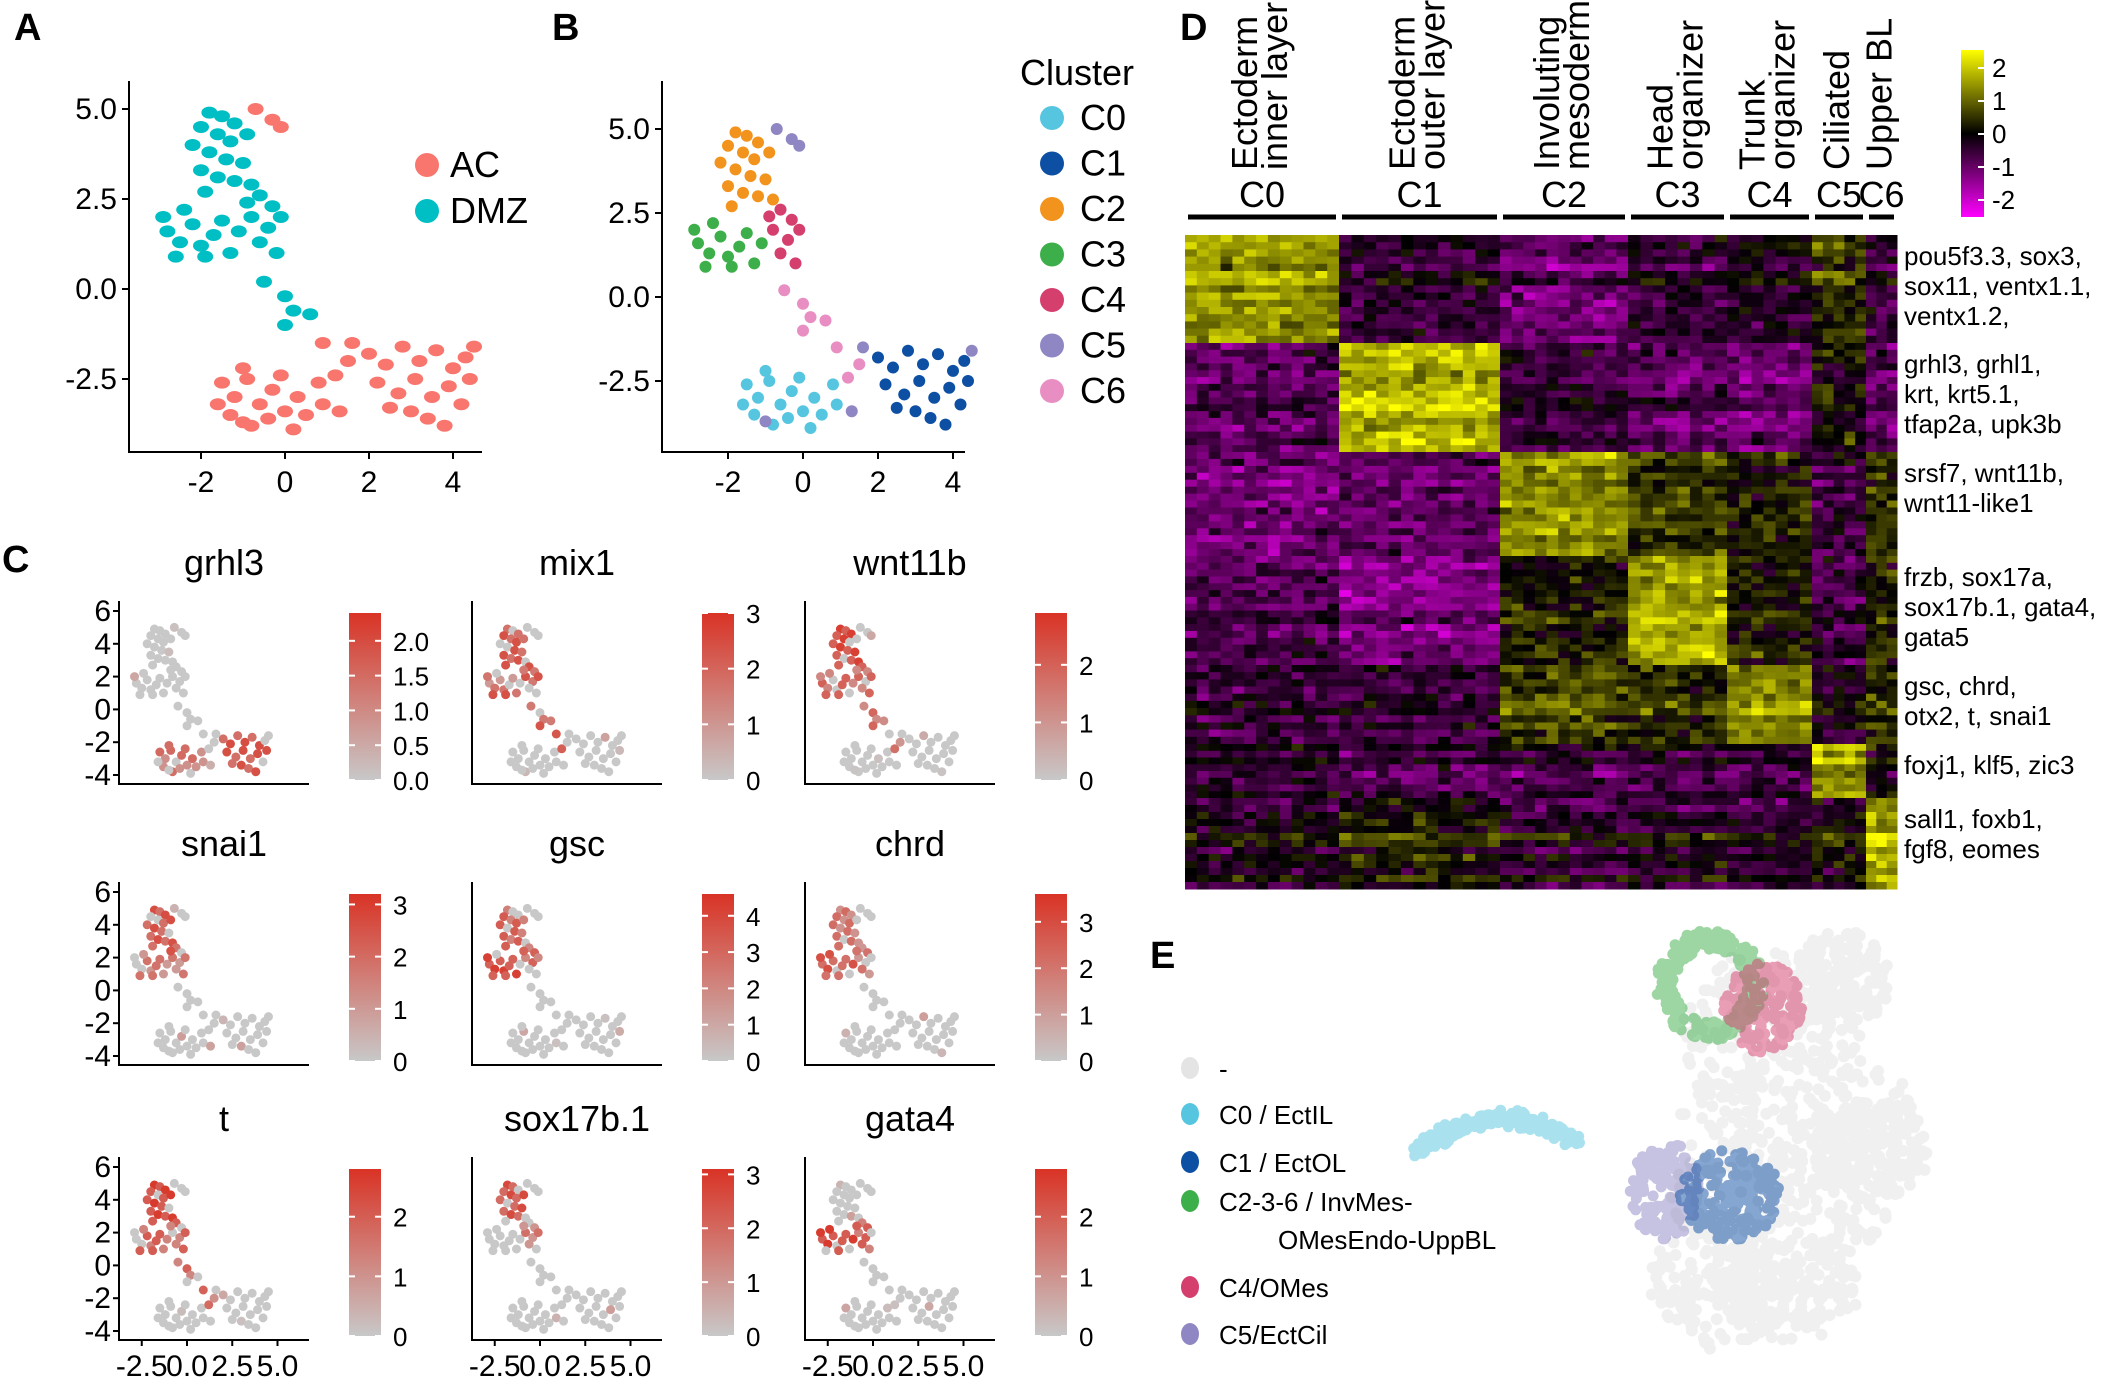 The image size is (2128, 1386). What do you see at coordinates (753, 1337) in the screenshot?
I see `colorbar-tick-label: 0` at bounding box center [753, 1337].